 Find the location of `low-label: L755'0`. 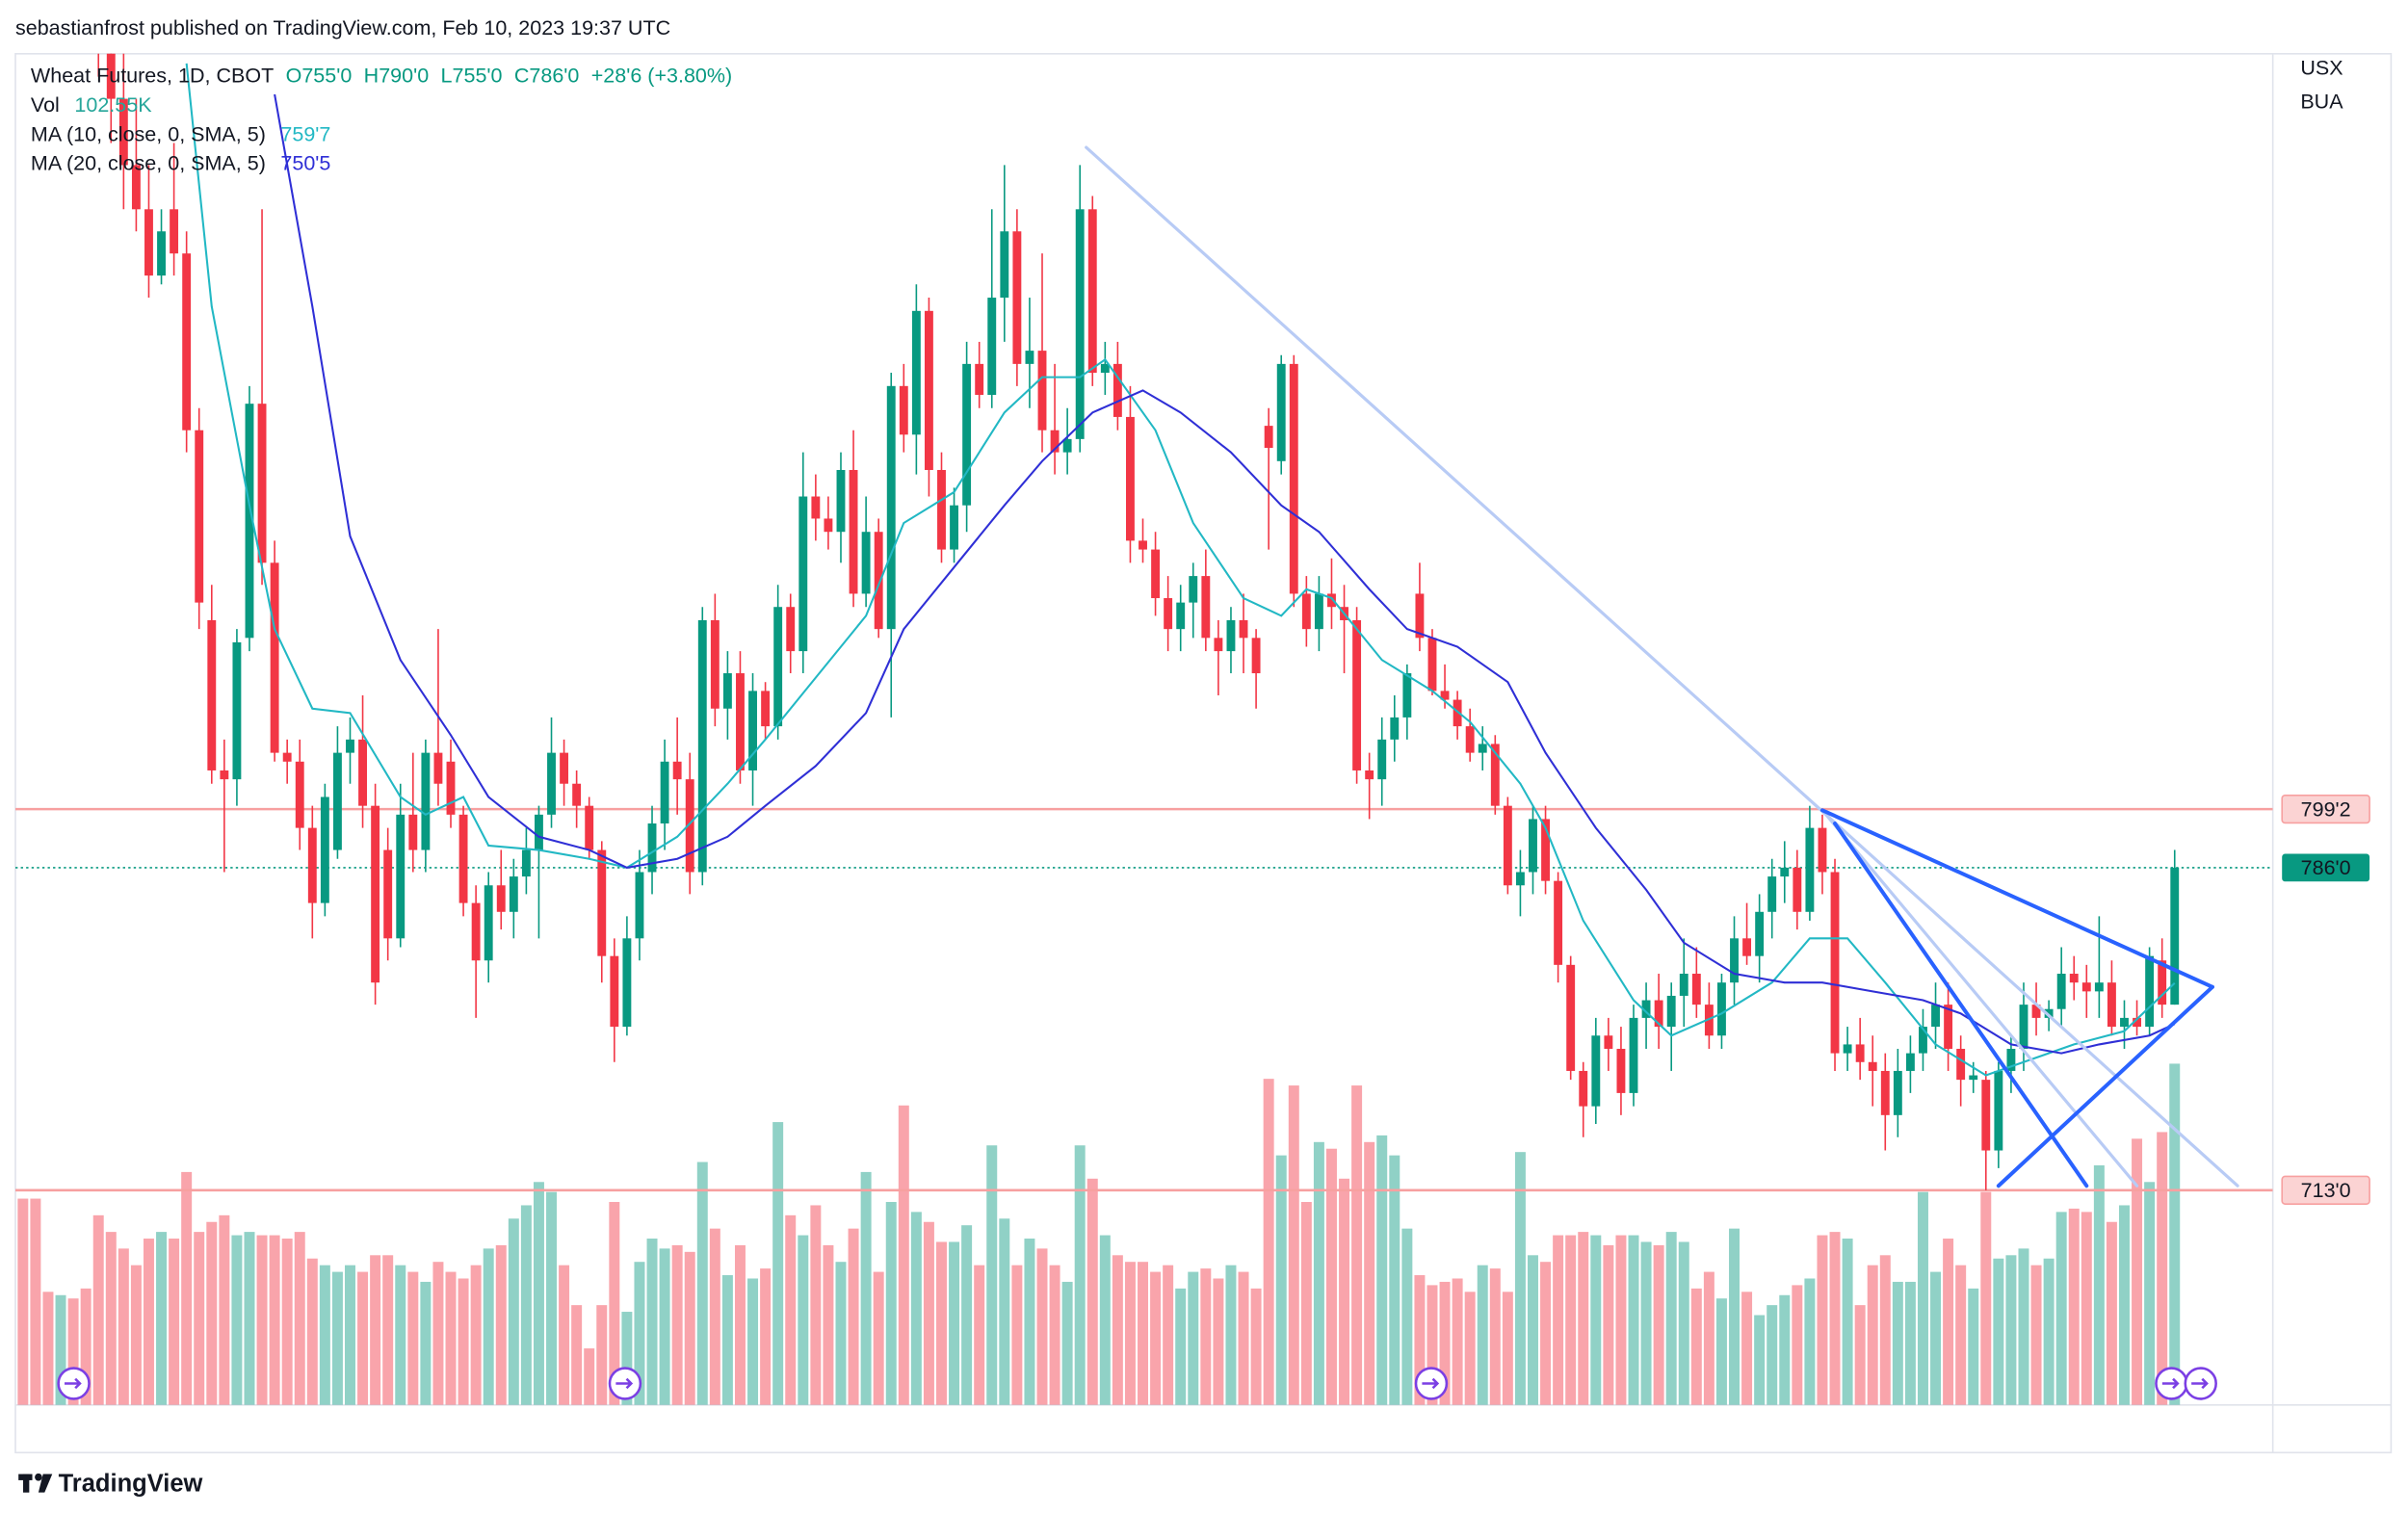

low-label: L755'0 is located at coordinates (472, 75).